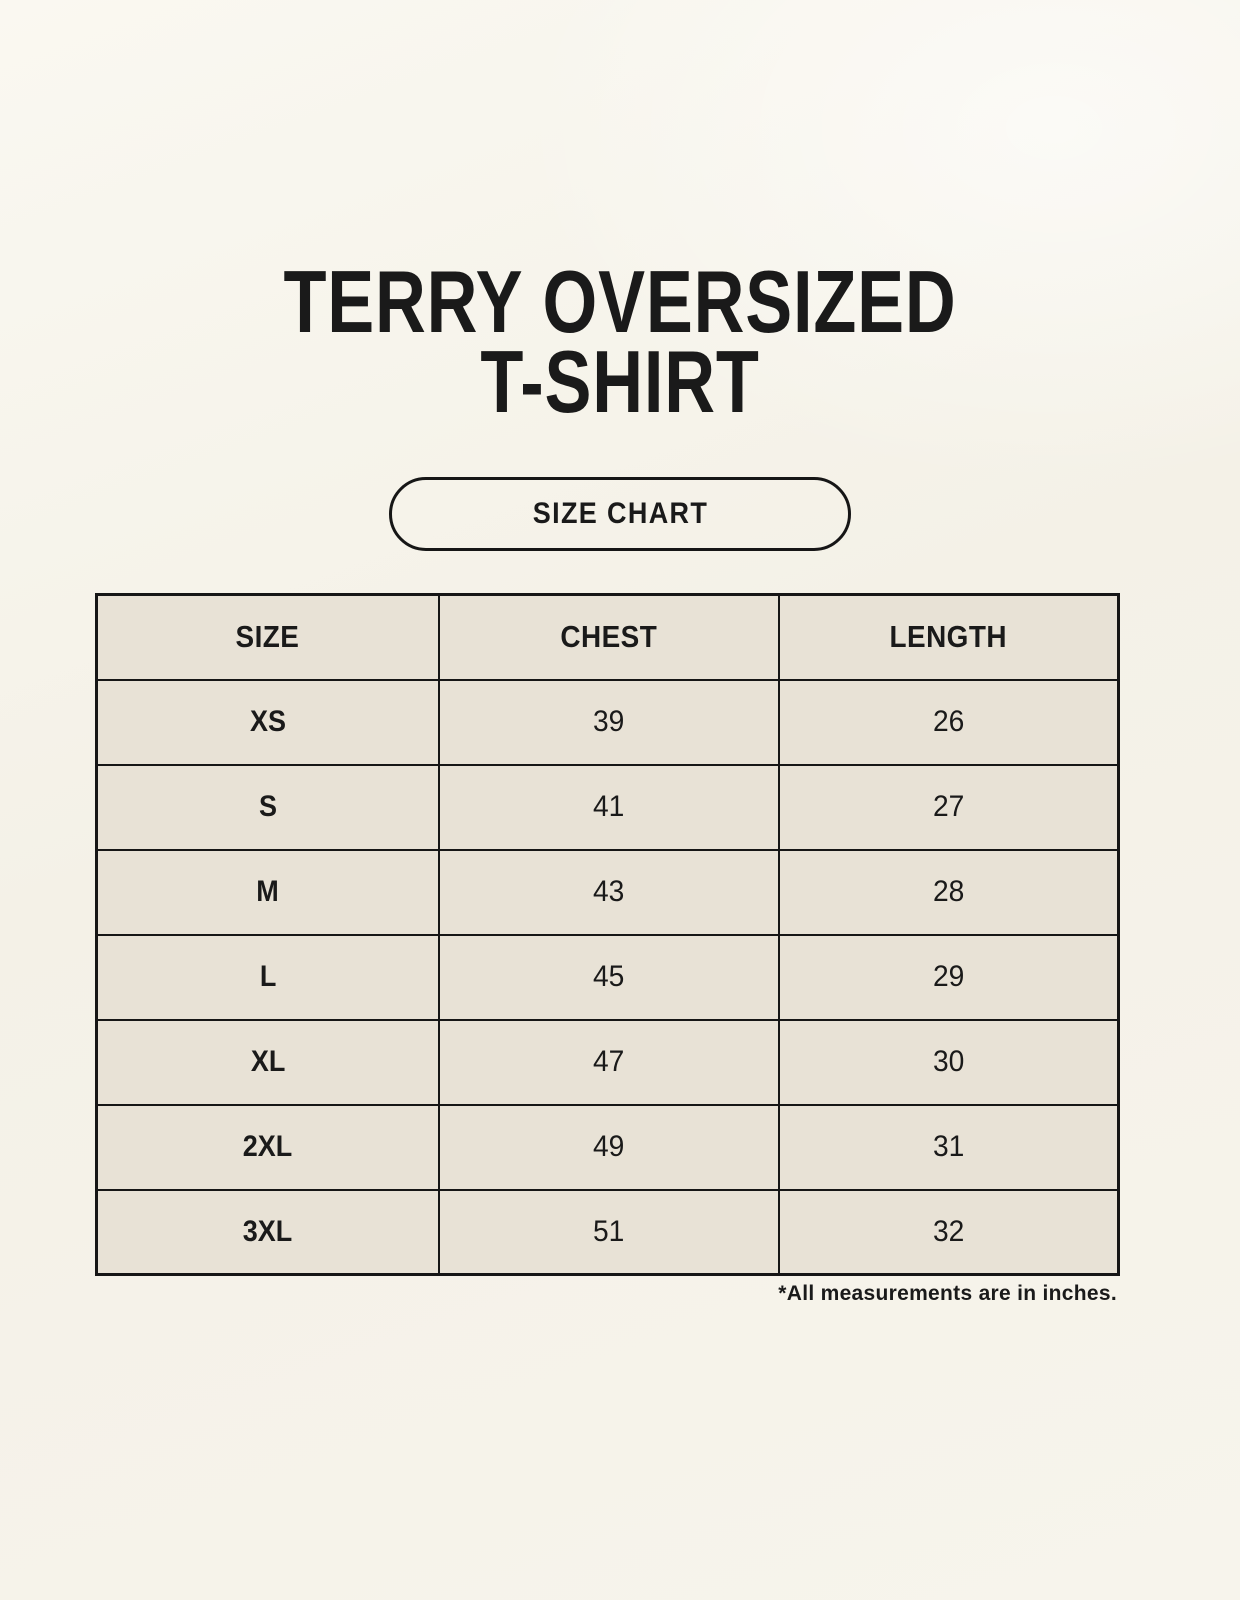  Describe the element at coordinates (620, 381) in the screenshot. I see `product-title-line2: T-SHIRT` at that location.